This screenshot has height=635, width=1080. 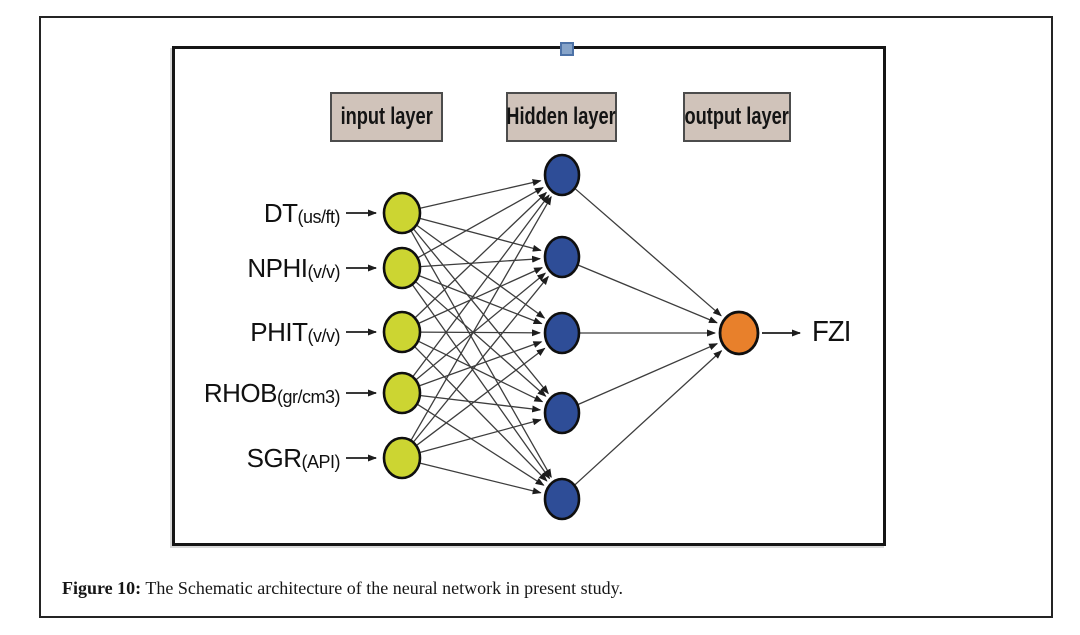 I want to click on input-unit: (API), so click(x=320, y=462).